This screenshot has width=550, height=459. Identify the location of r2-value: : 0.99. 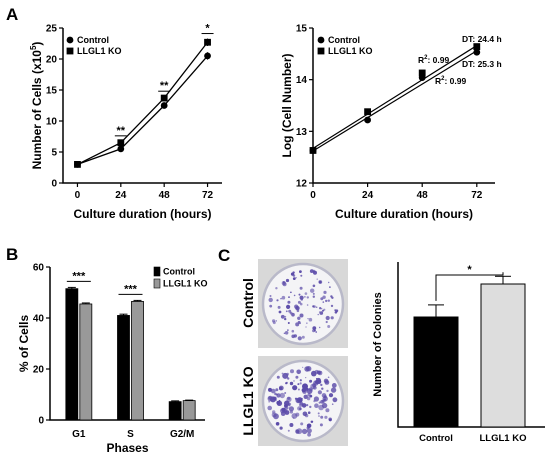
(438, 60).